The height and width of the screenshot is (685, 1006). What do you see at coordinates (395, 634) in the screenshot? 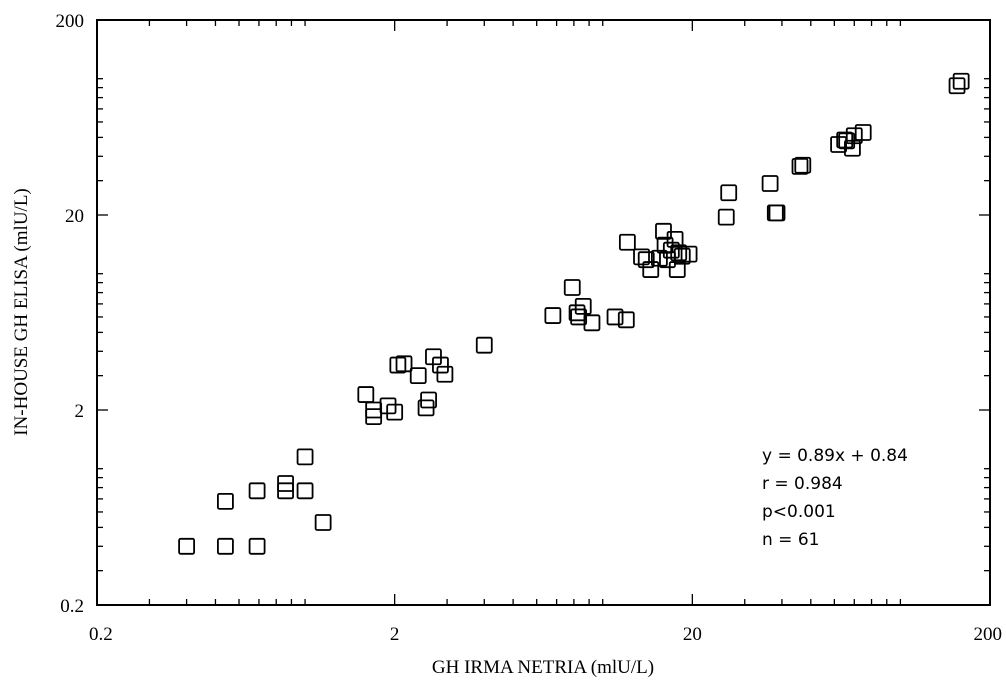
I see `x-tick-label: 2` at bounding box center [395, 634].